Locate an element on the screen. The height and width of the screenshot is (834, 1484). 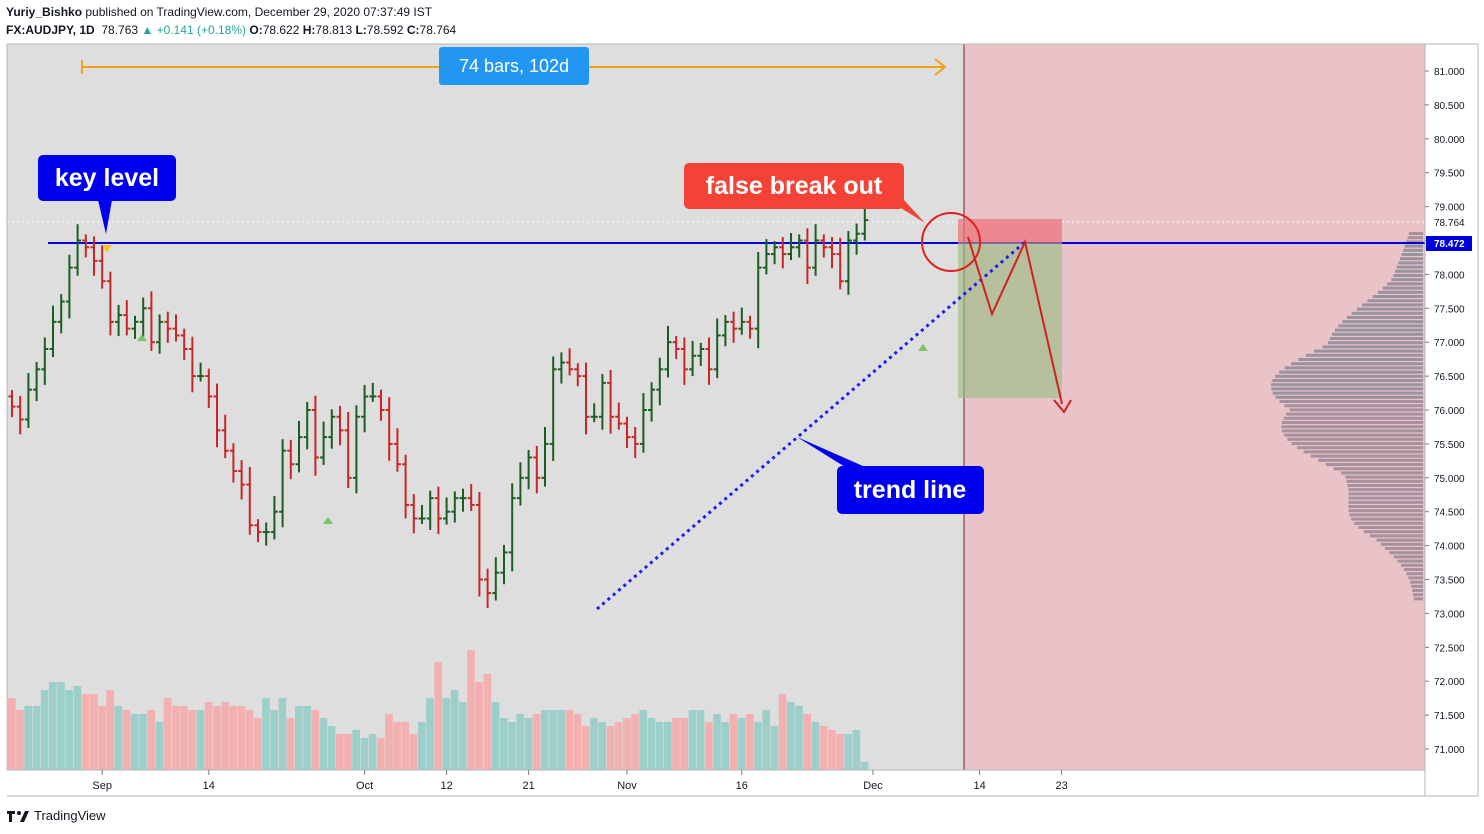
false-break-circle is located at coordinates (951, 242).